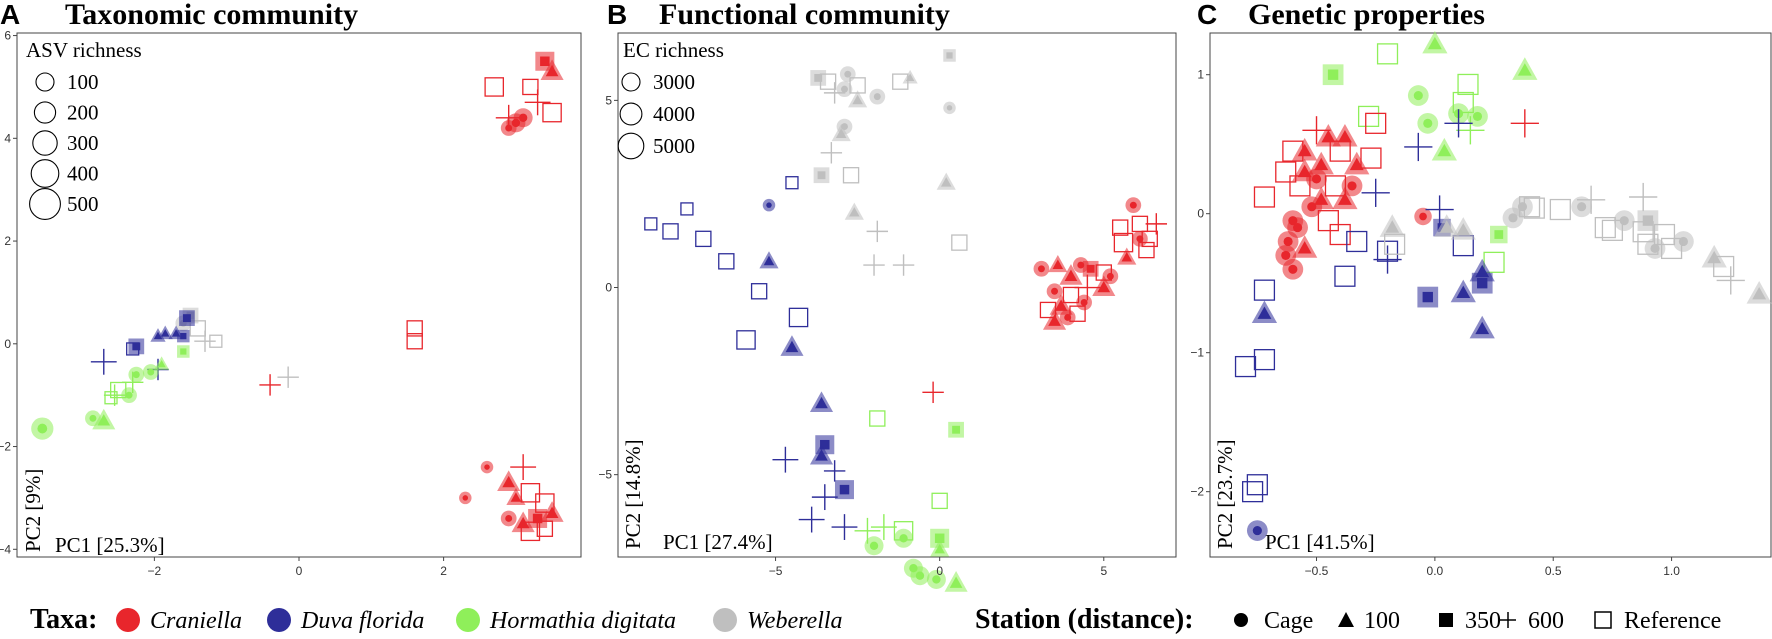 The image size is (1772, 639). Describe the element at coordinates (617, 15) in the screenshot. I see `panel-b-letter: B` at that location.